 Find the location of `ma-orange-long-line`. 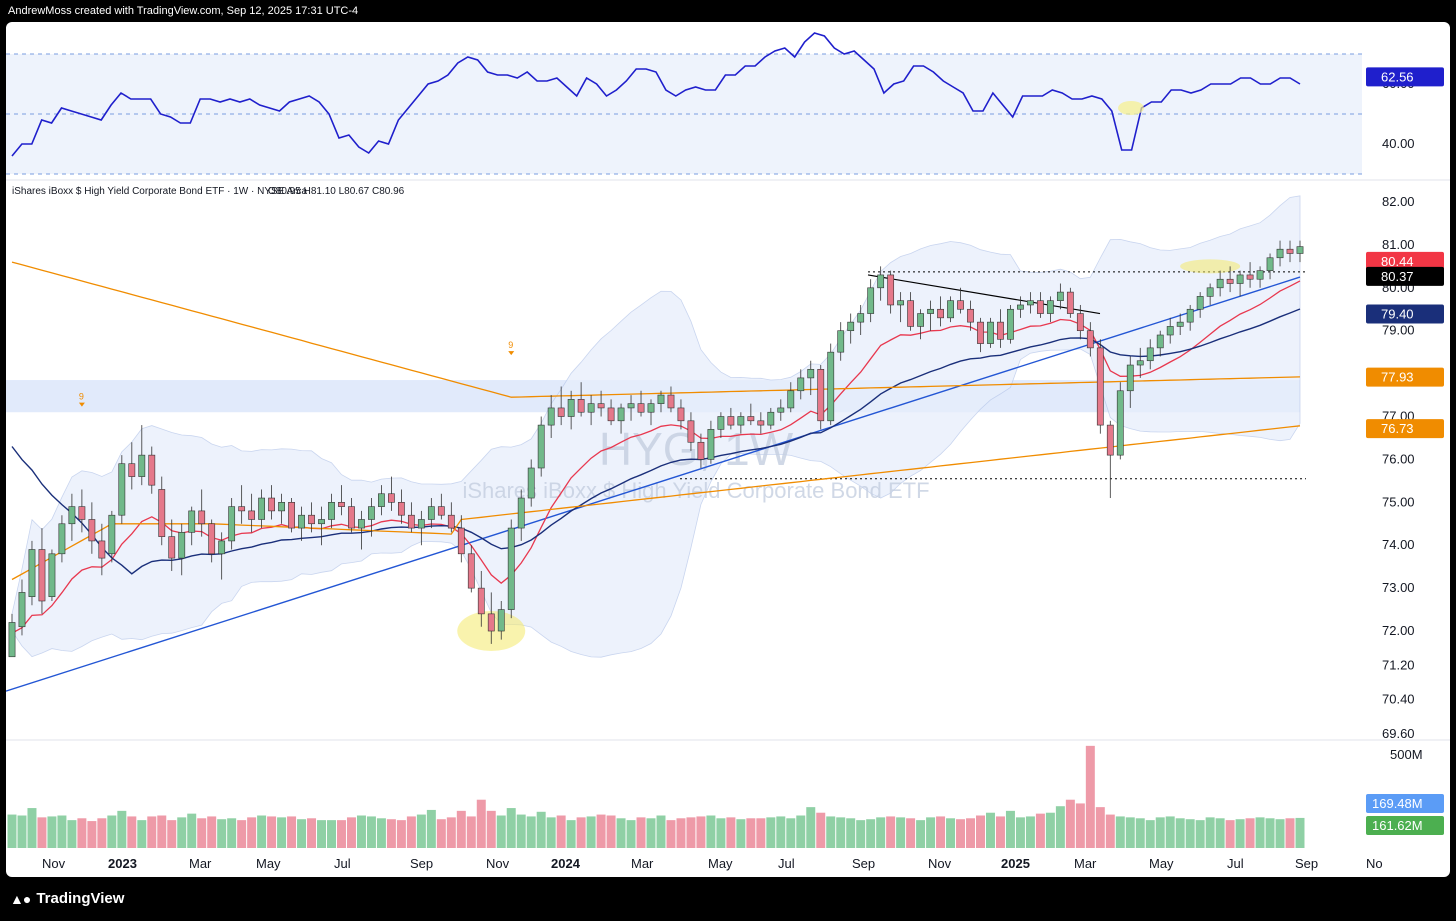

ma-orange-long-line is located at coordinates (656, 329).